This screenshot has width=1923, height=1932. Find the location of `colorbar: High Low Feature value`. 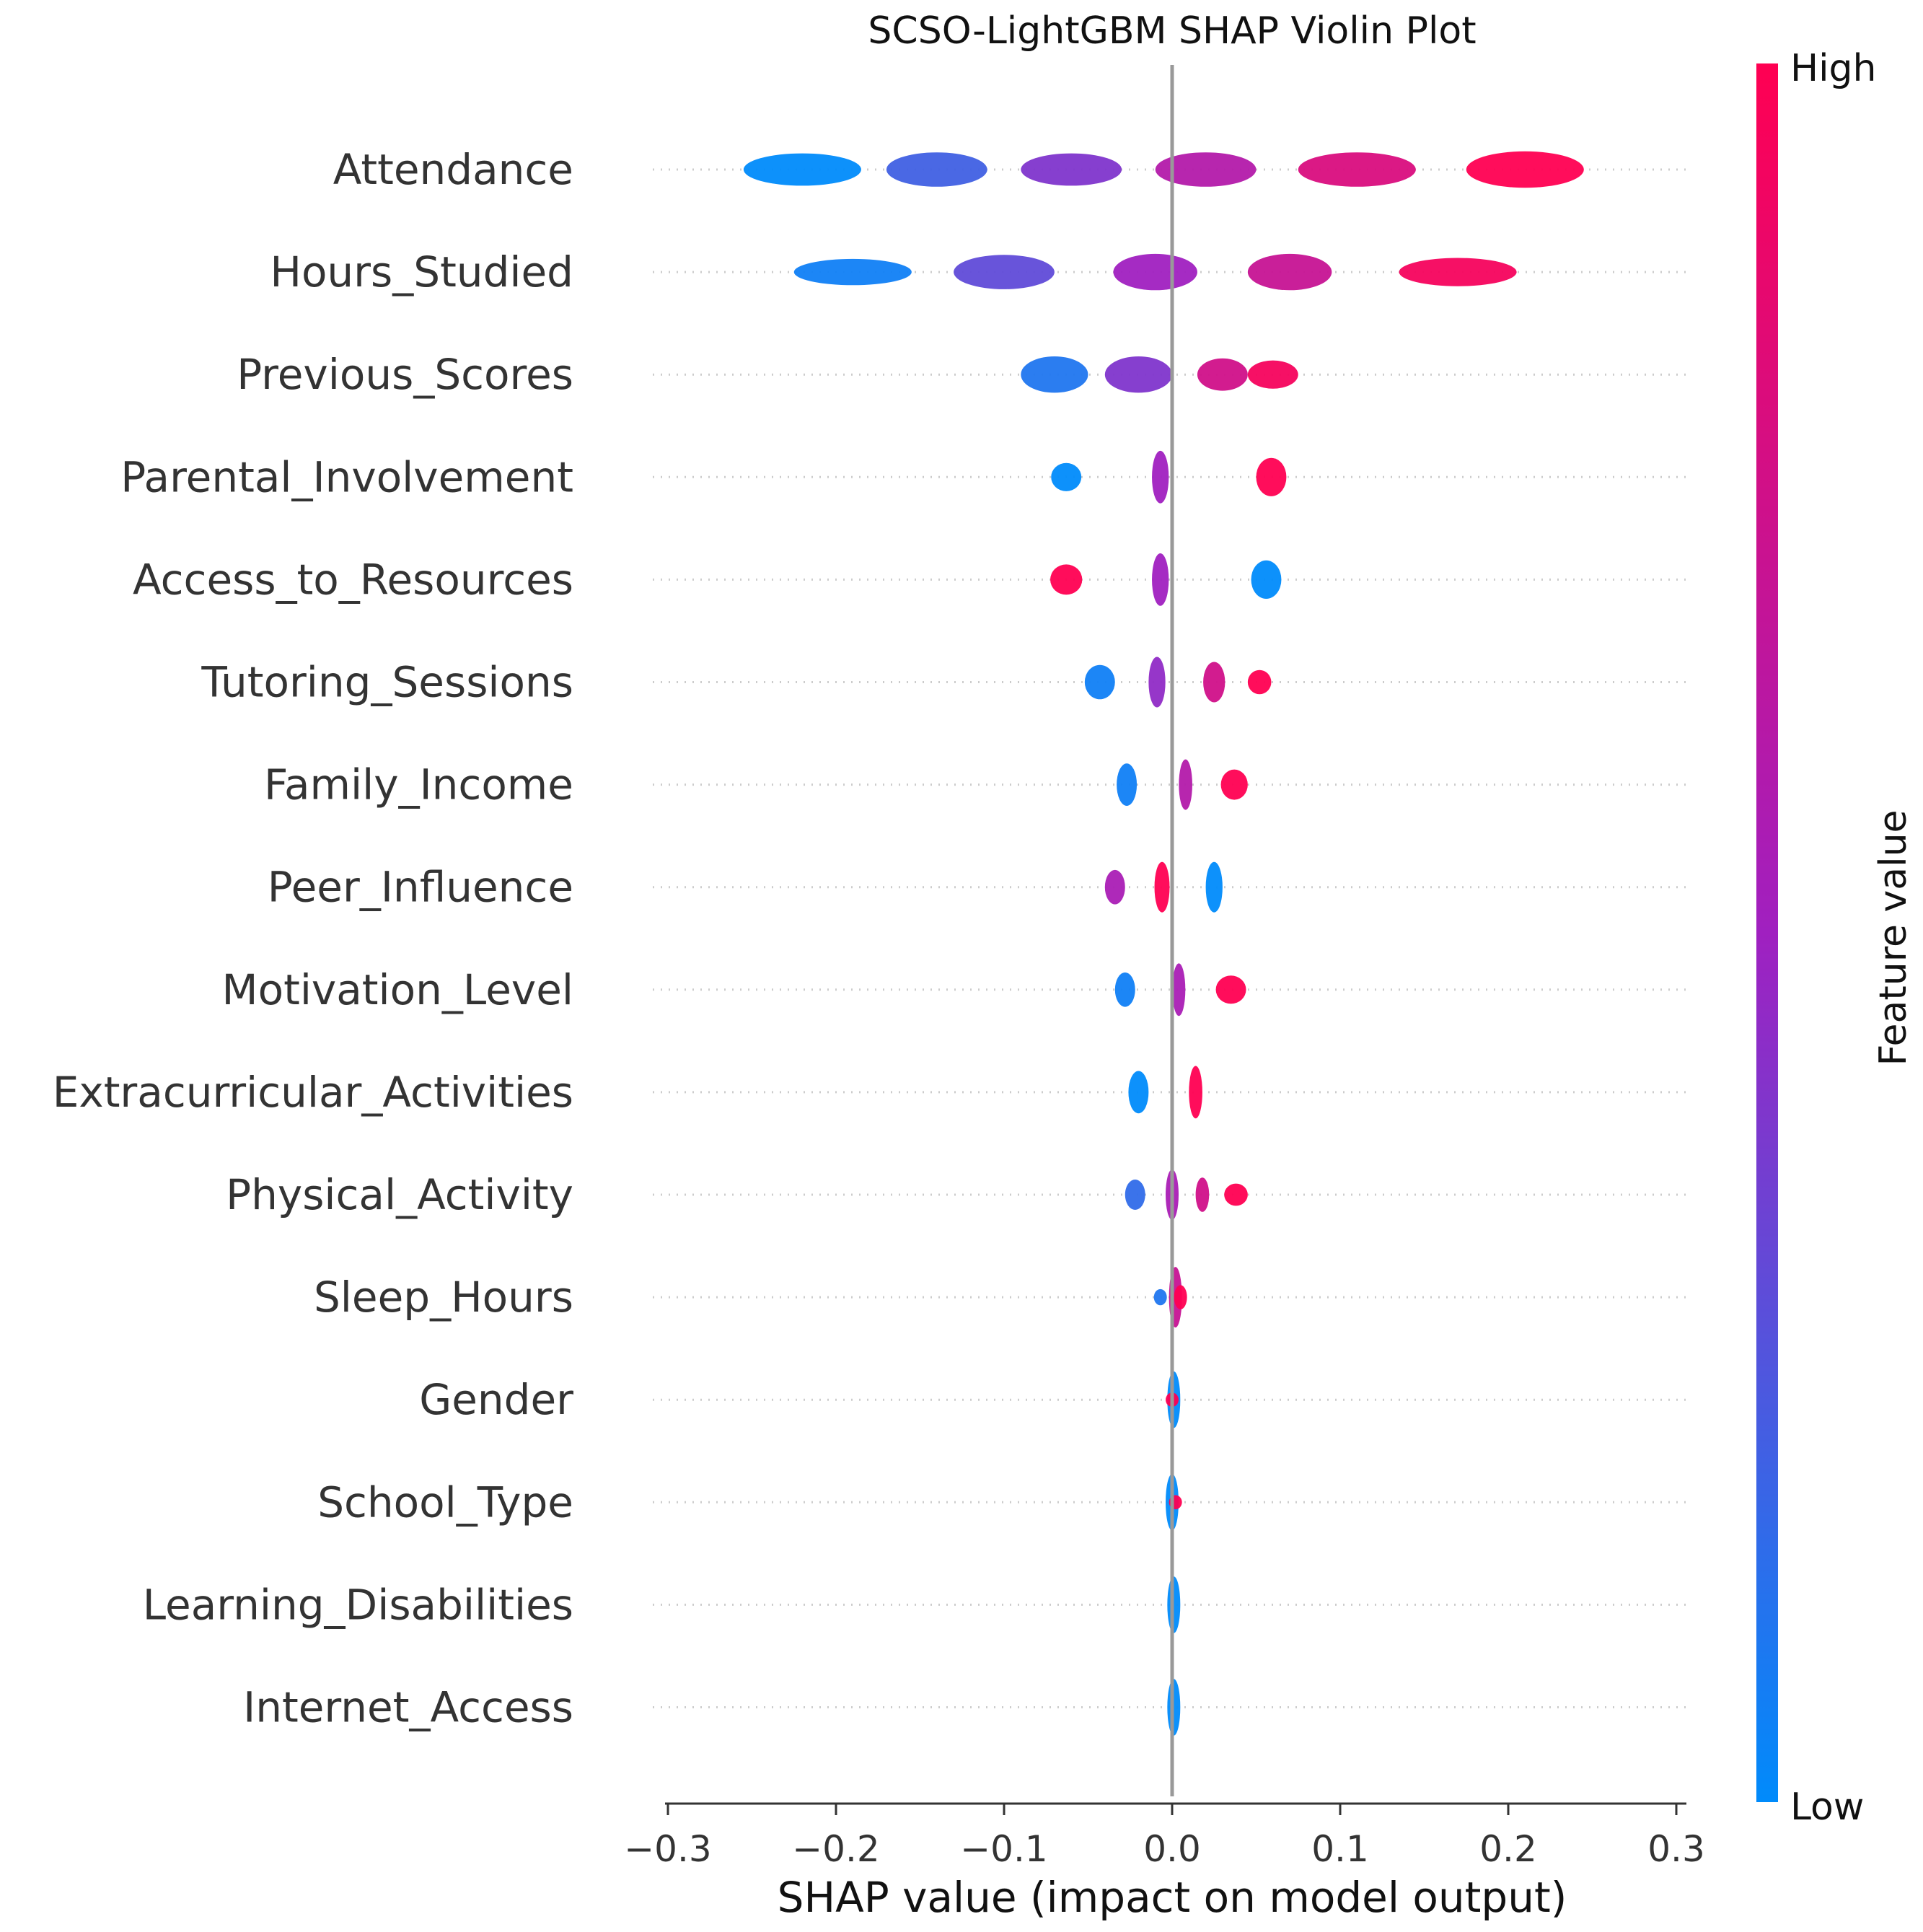

colorbar: High Low Feature value is located at coordinates (1835, 938).